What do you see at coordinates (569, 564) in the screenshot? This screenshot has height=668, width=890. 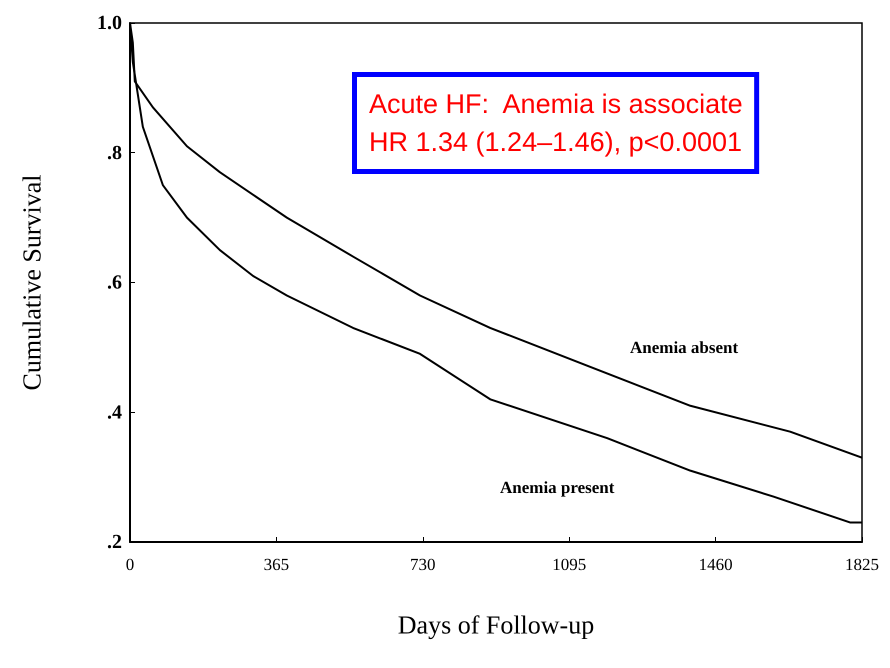 I see `x-tick-label: 1095` at bounding box center [569, 564].